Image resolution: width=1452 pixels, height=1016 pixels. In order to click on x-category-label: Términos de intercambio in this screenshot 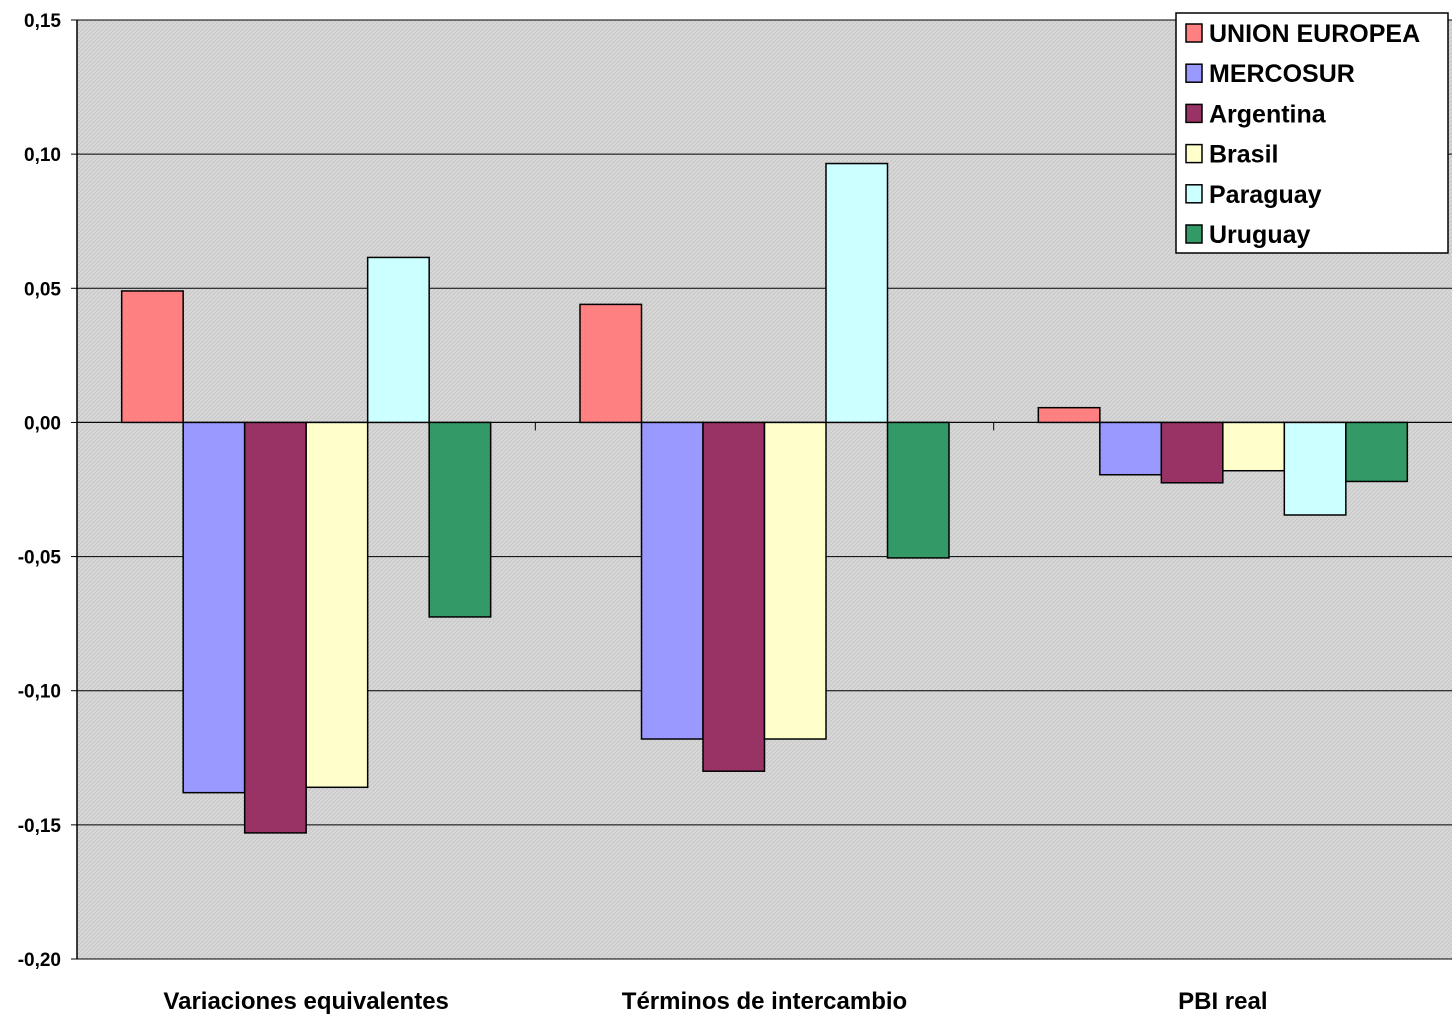, I will do `click(764, 1001)`.